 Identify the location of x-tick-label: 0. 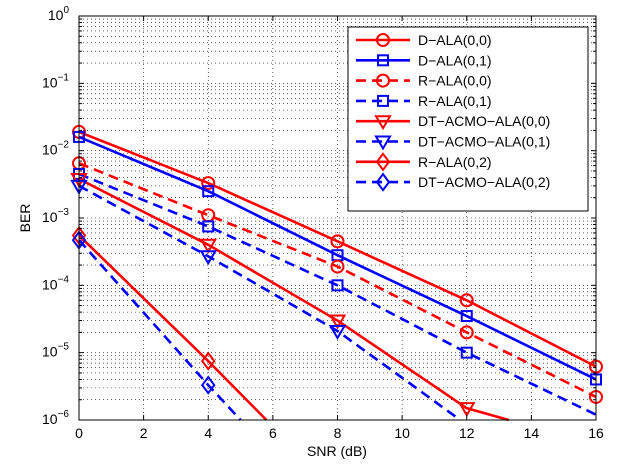
(79, 433).